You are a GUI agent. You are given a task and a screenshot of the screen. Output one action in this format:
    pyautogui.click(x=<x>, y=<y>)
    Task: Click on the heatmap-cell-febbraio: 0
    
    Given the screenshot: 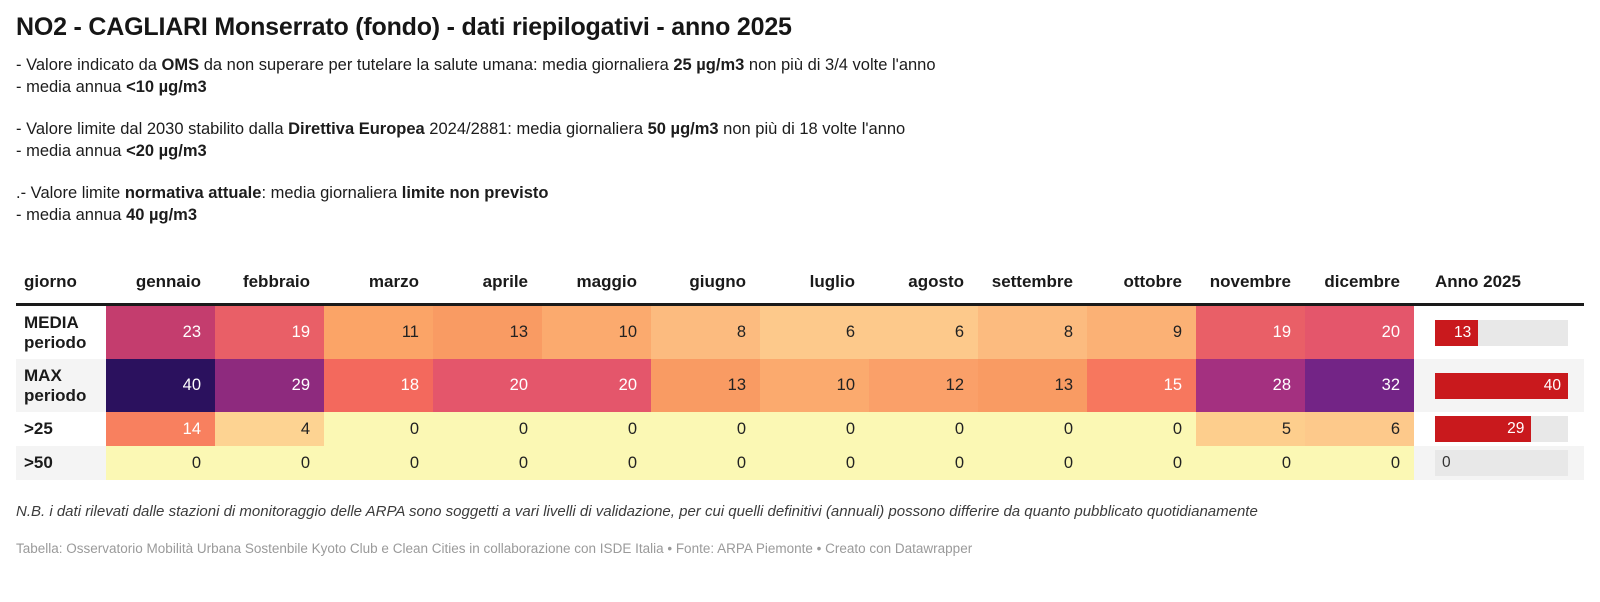 What is the action you would take?
    pyautogui.click(x=269, y=463)
    